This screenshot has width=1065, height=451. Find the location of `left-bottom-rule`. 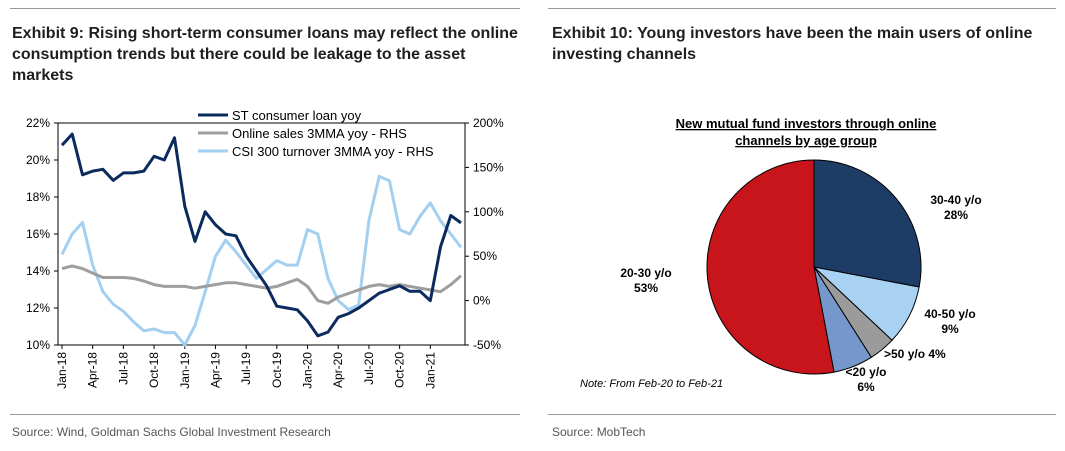

left-bottom-rule is located at coordinates (265, 414).